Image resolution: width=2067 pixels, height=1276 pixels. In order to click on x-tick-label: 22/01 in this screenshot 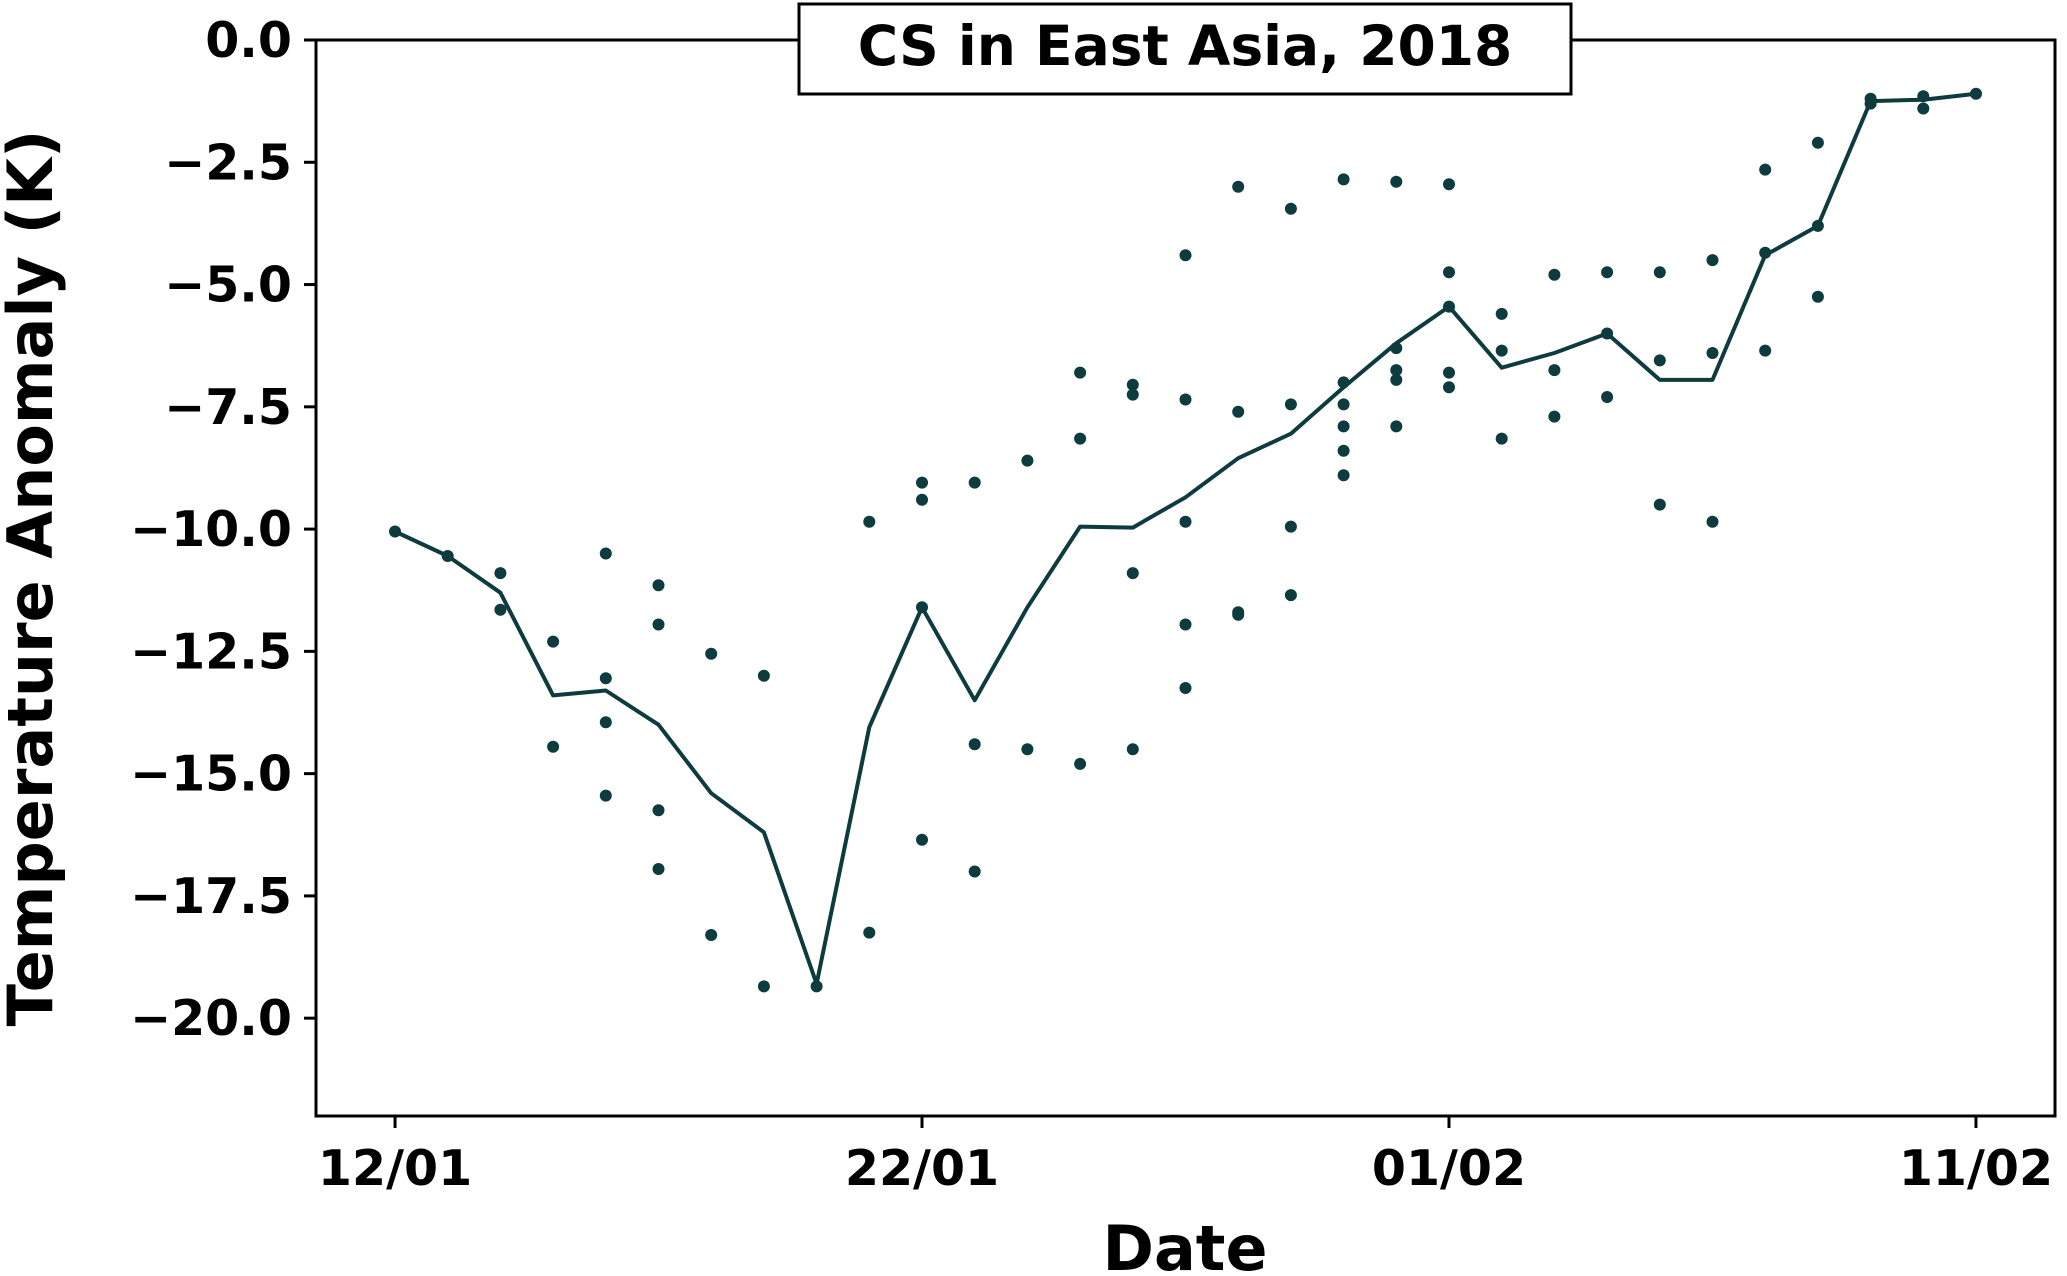, I will do `click(922, 1168)`.